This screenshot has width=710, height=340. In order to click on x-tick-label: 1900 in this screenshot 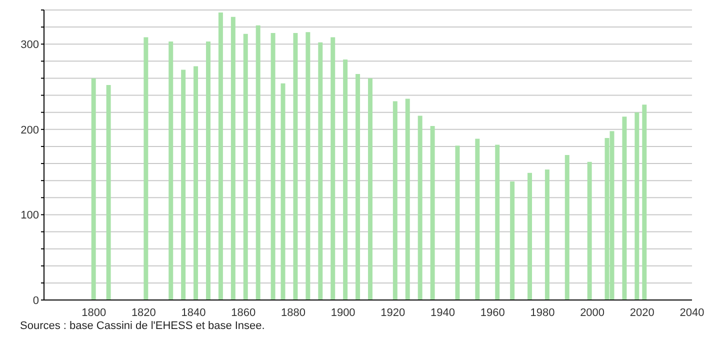, I will do `click(343, 312)`.